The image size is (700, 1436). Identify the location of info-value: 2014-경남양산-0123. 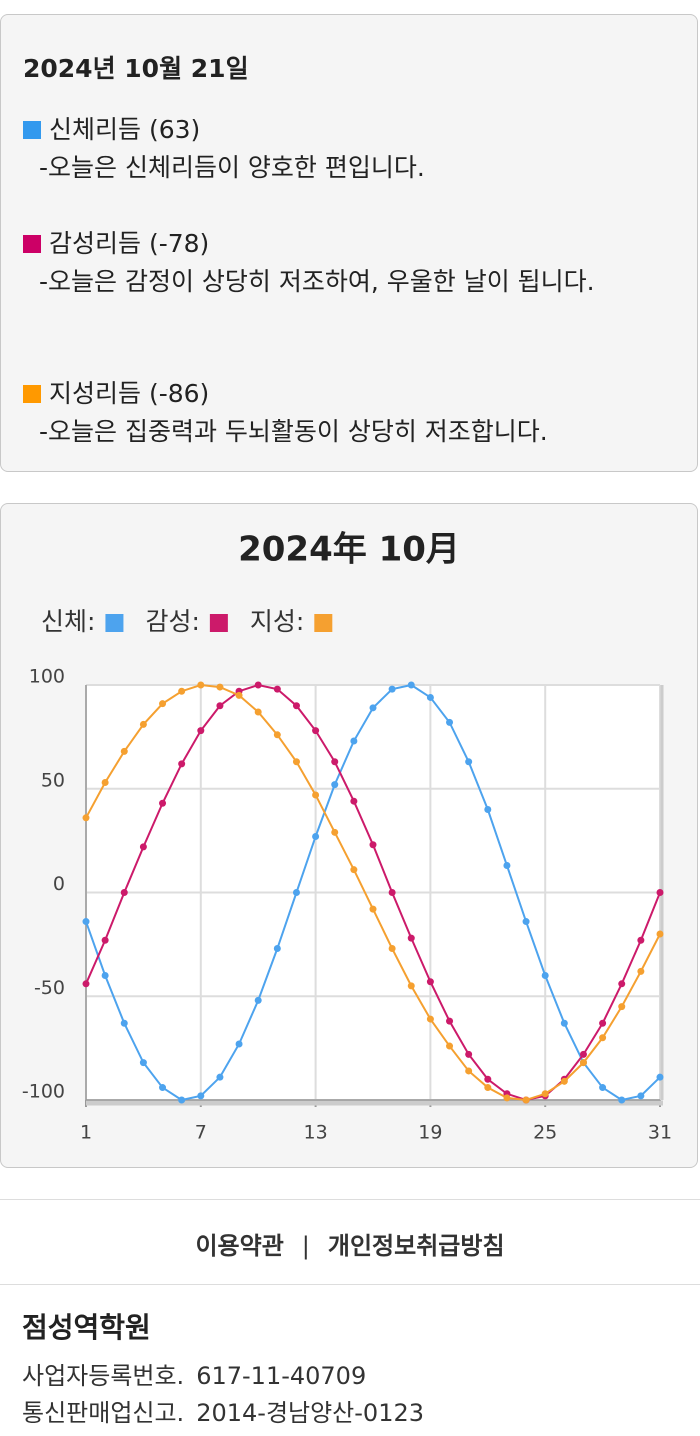
(310, 1413).